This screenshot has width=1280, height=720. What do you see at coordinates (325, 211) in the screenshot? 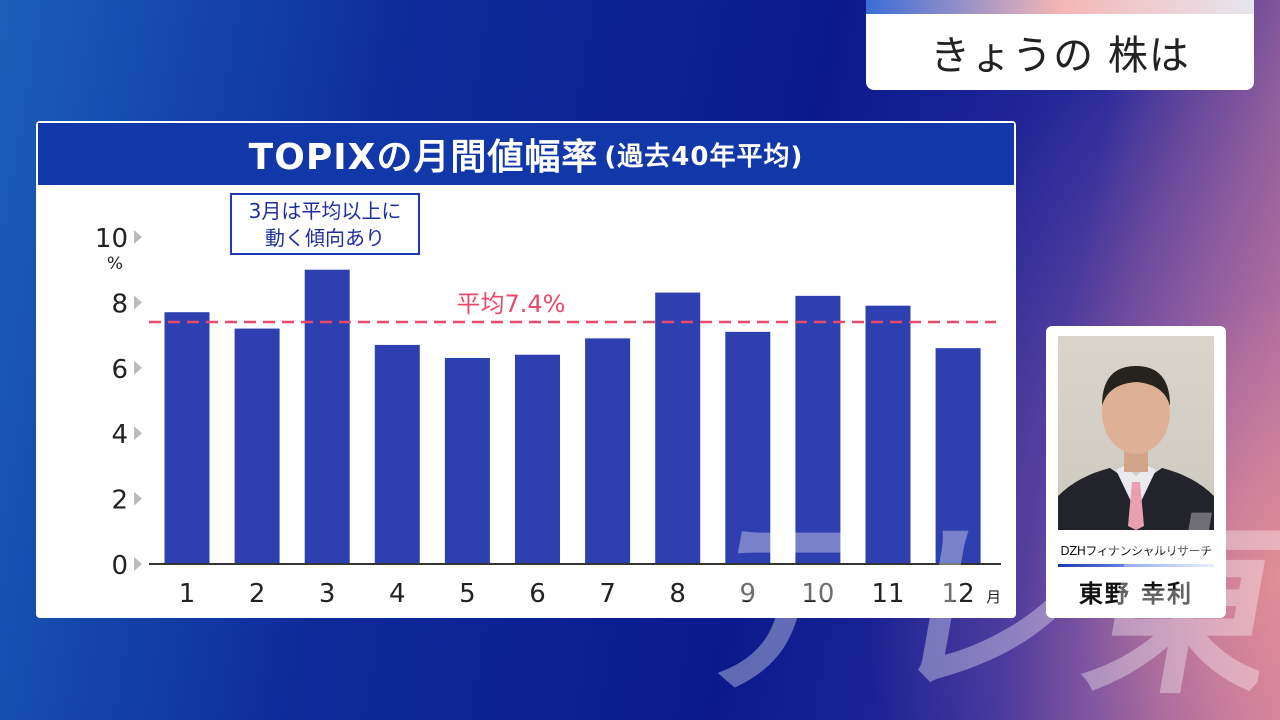
I see `annotation-line-1: 3月は平均以上に` at bounding box center [325, 211].